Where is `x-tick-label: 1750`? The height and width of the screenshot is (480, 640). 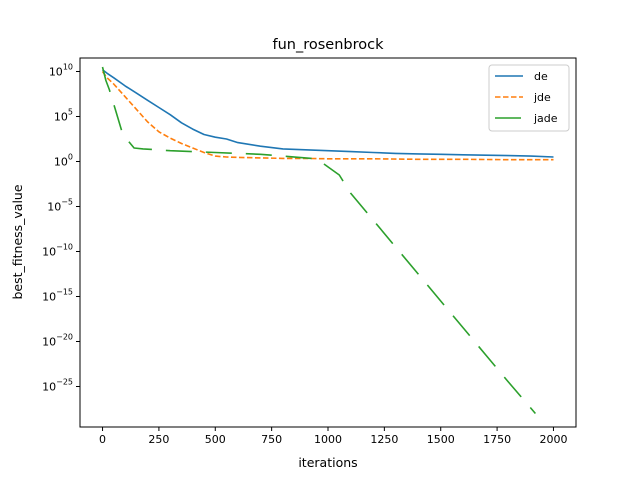
x-tick-label: 1750 is located at coordinates (497, 439).